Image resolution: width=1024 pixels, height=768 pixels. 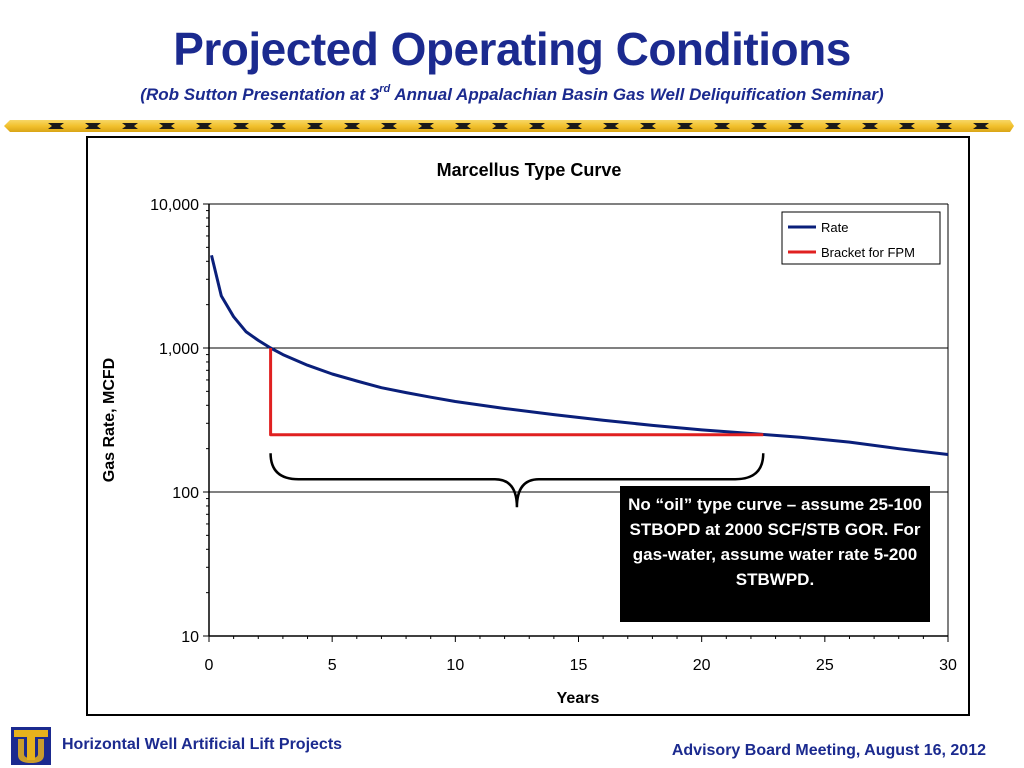 I want to click on y-axis-ticks: 10 100 1,000 10,000, so click(x=179, y=421).